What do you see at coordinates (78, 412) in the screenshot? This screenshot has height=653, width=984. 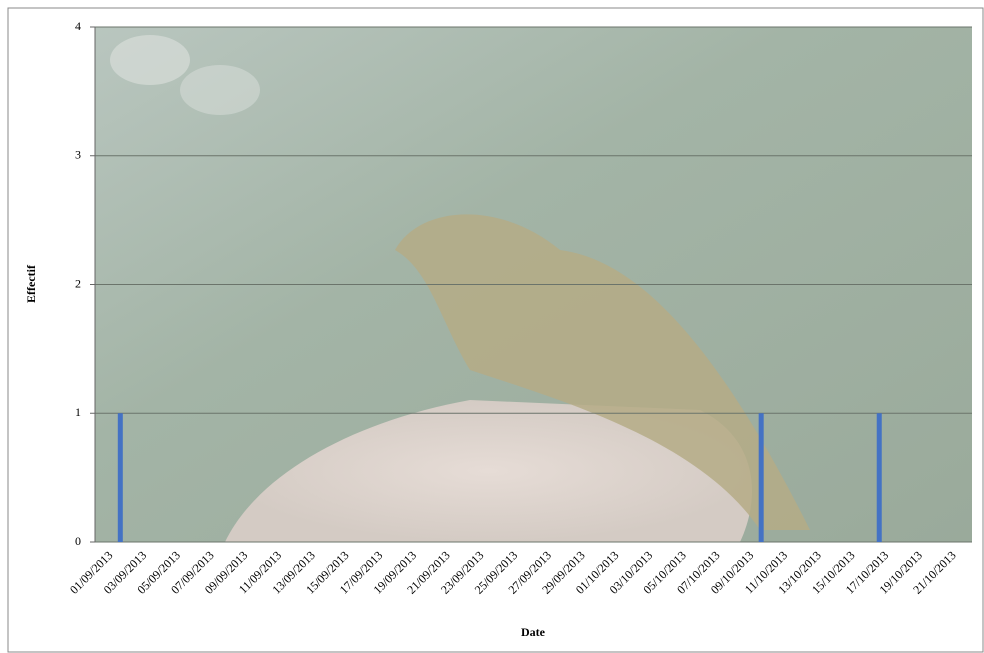 I see `y-tick-label: 1` at bounding box center [78, 412].